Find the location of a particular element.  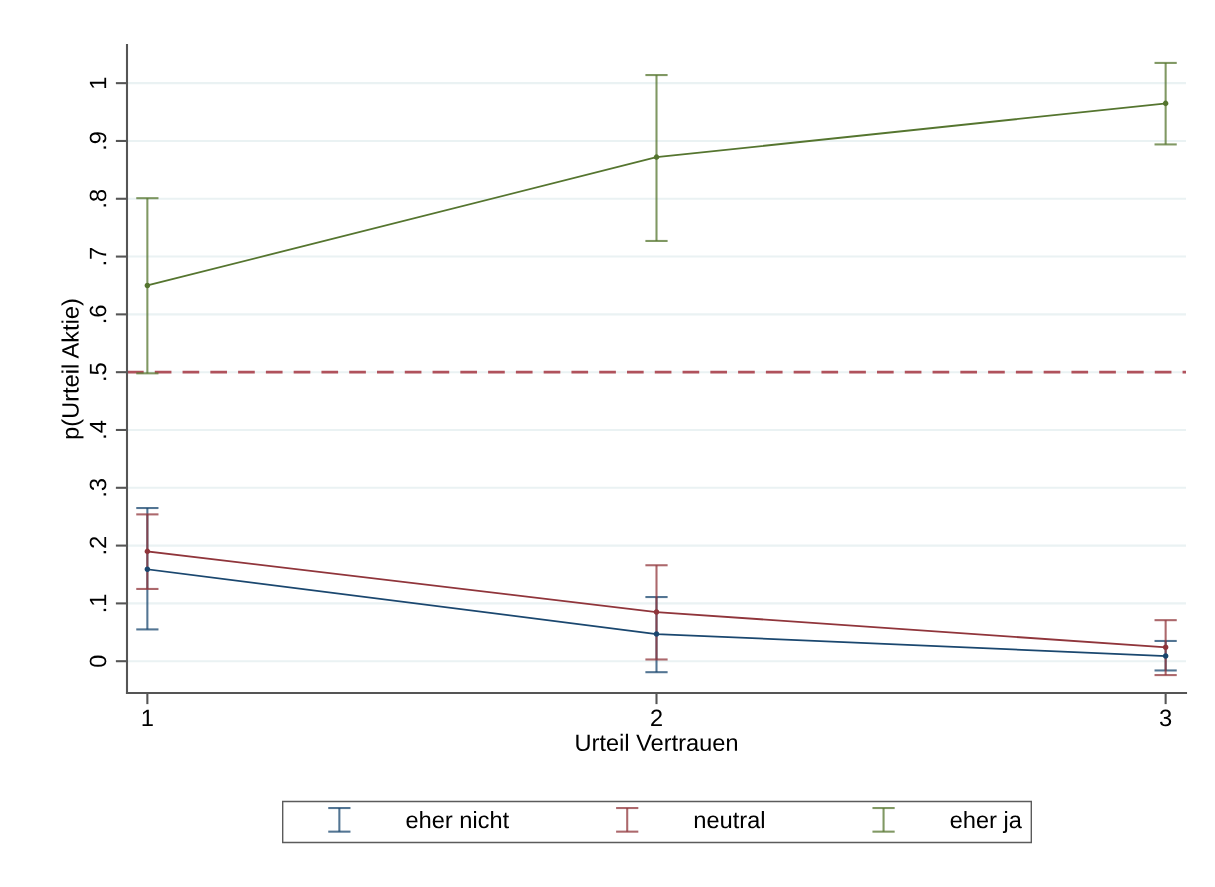

legend-label: eher nicht is located at coordinates (457, 819).